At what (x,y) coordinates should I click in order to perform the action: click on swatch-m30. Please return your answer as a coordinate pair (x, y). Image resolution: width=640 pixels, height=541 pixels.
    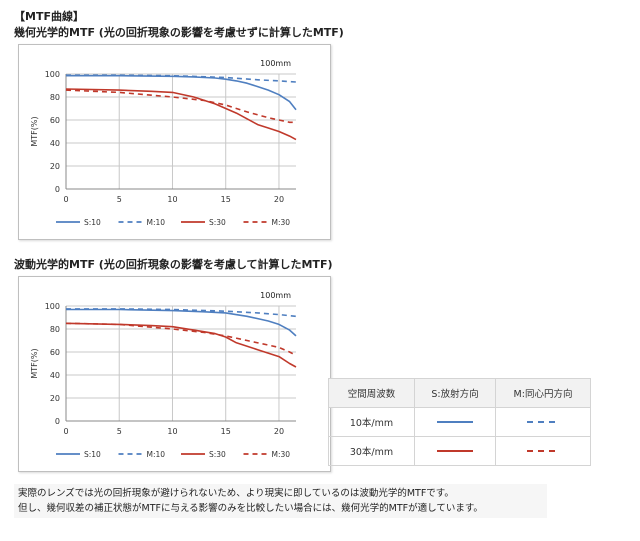
    Looking at the image, I should click on (543, 451).